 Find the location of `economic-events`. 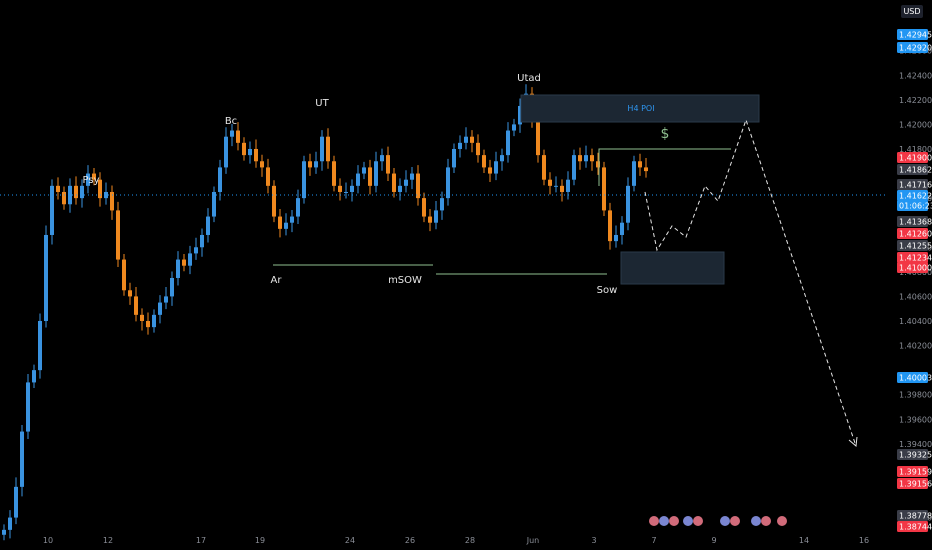

economic-events is located at coordinates (718, 521).